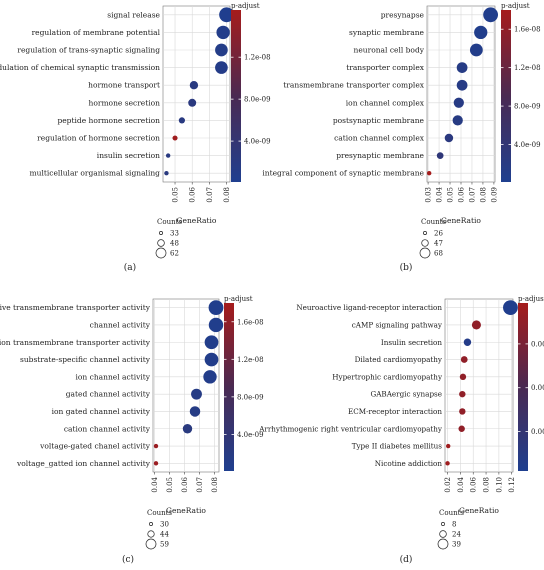  What do you see at coordinates (385, 102) in the screenshot?
I see `category-label: ion channel complex` at bounding box center [385, 102].